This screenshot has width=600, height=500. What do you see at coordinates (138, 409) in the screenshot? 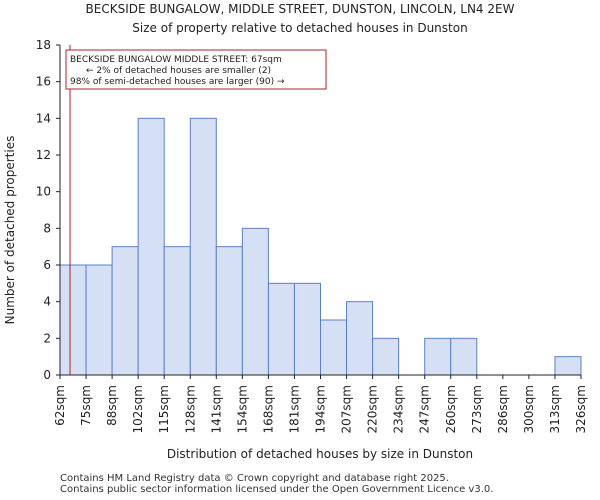
I see `x-tick-label: 102sqm` at bounding box center [138, 409].